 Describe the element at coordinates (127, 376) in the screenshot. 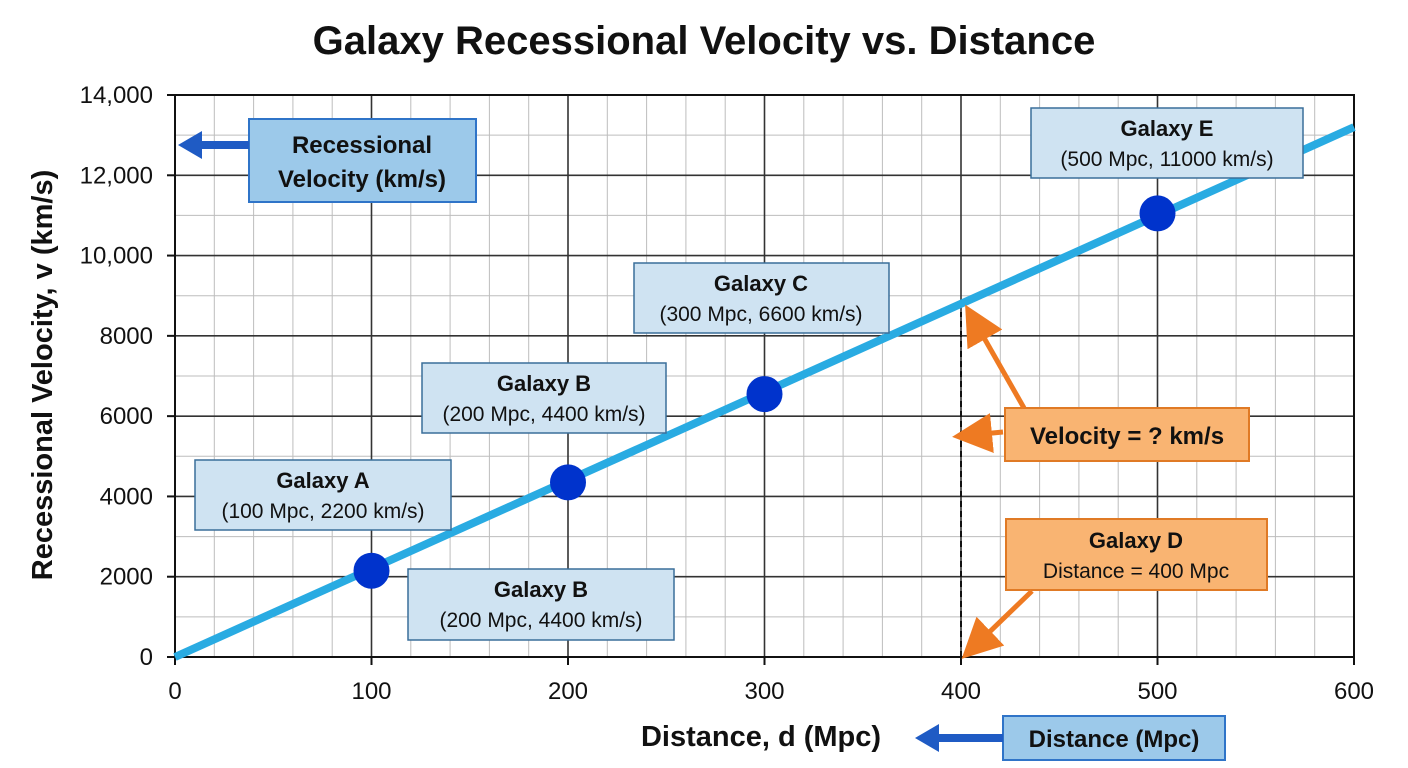

I see `y-tick-labels: 0 2000 4000 6000 8000 10,000 12,000 14,000` at that location.